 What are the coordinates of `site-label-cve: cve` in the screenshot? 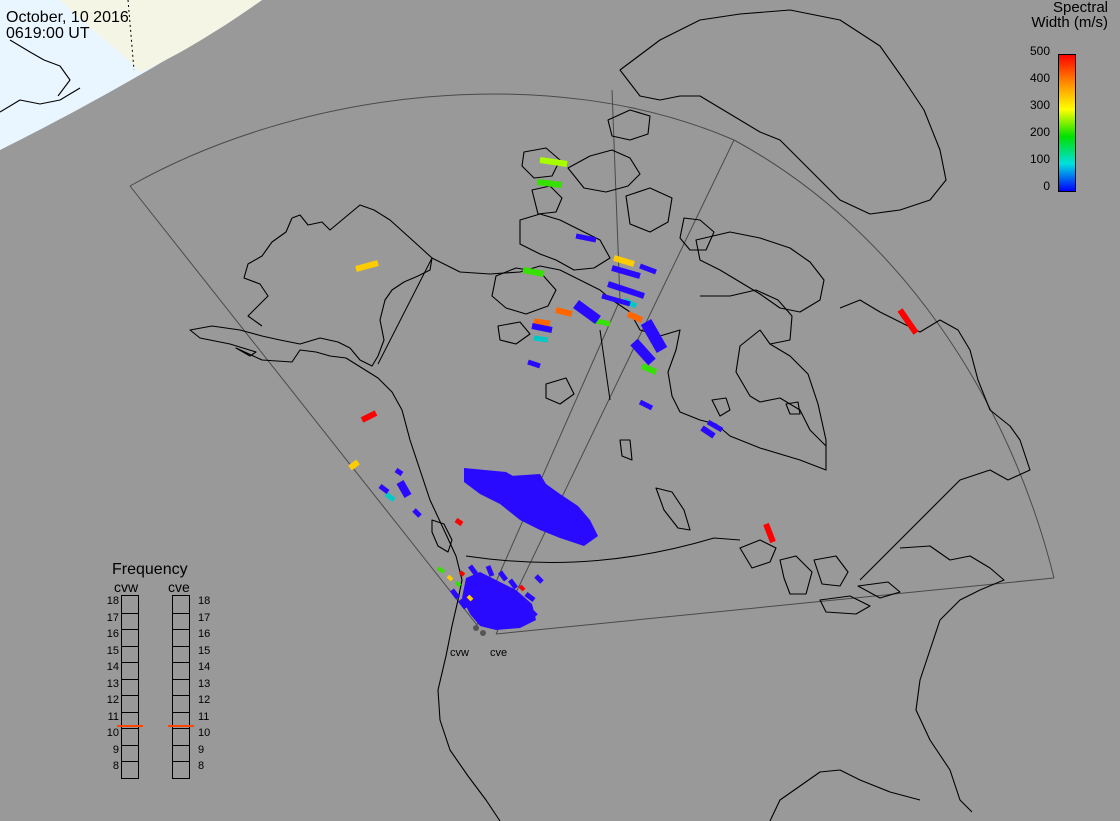 It's located at (499, 653).